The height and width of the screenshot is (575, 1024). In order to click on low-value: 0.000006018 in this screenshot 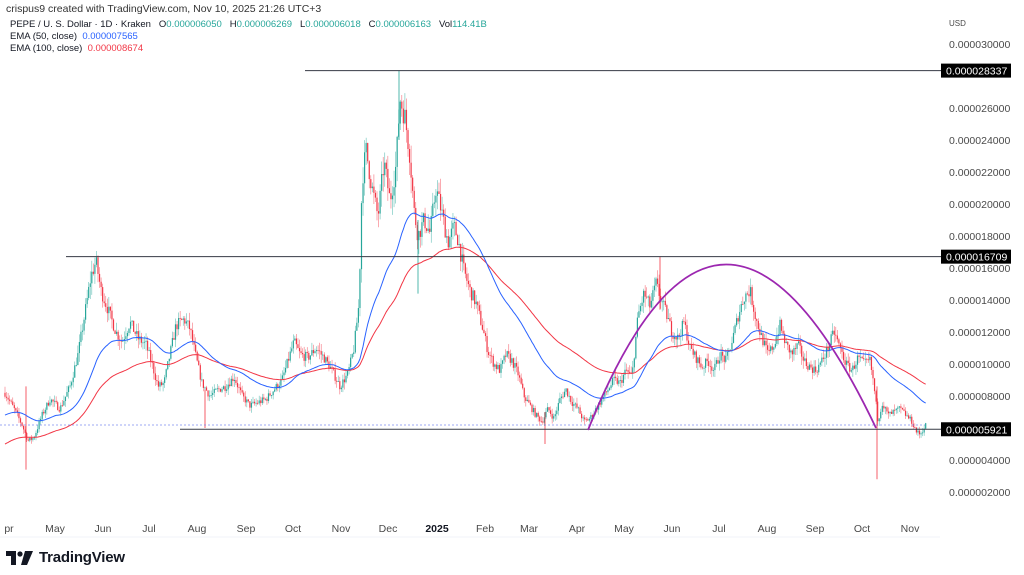, I will do `click(333, 24)`.